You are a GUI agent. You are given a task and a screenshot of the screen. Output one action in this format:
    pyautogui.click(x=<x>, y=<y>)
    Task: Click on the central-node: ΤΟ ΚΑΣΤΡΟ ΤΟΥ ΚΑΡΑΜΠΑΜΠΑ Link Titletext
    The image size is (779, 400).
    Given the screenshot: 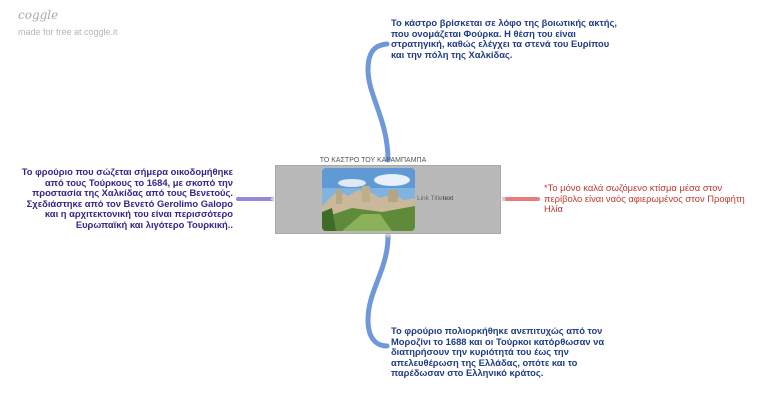 What is the action you would take?
    pyautogui.click(x=388, y=195)
    